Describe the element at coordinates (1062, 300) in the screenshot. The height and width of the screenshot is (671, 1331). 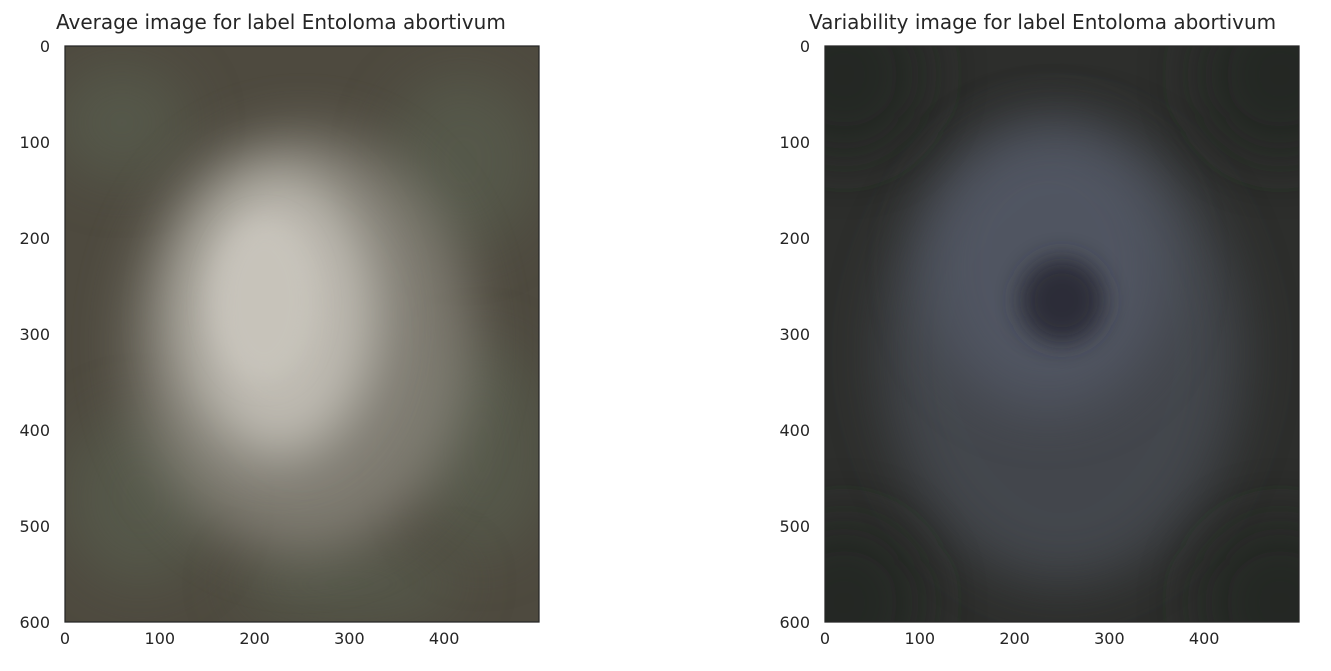
I see `image-dark-spot` at that location.